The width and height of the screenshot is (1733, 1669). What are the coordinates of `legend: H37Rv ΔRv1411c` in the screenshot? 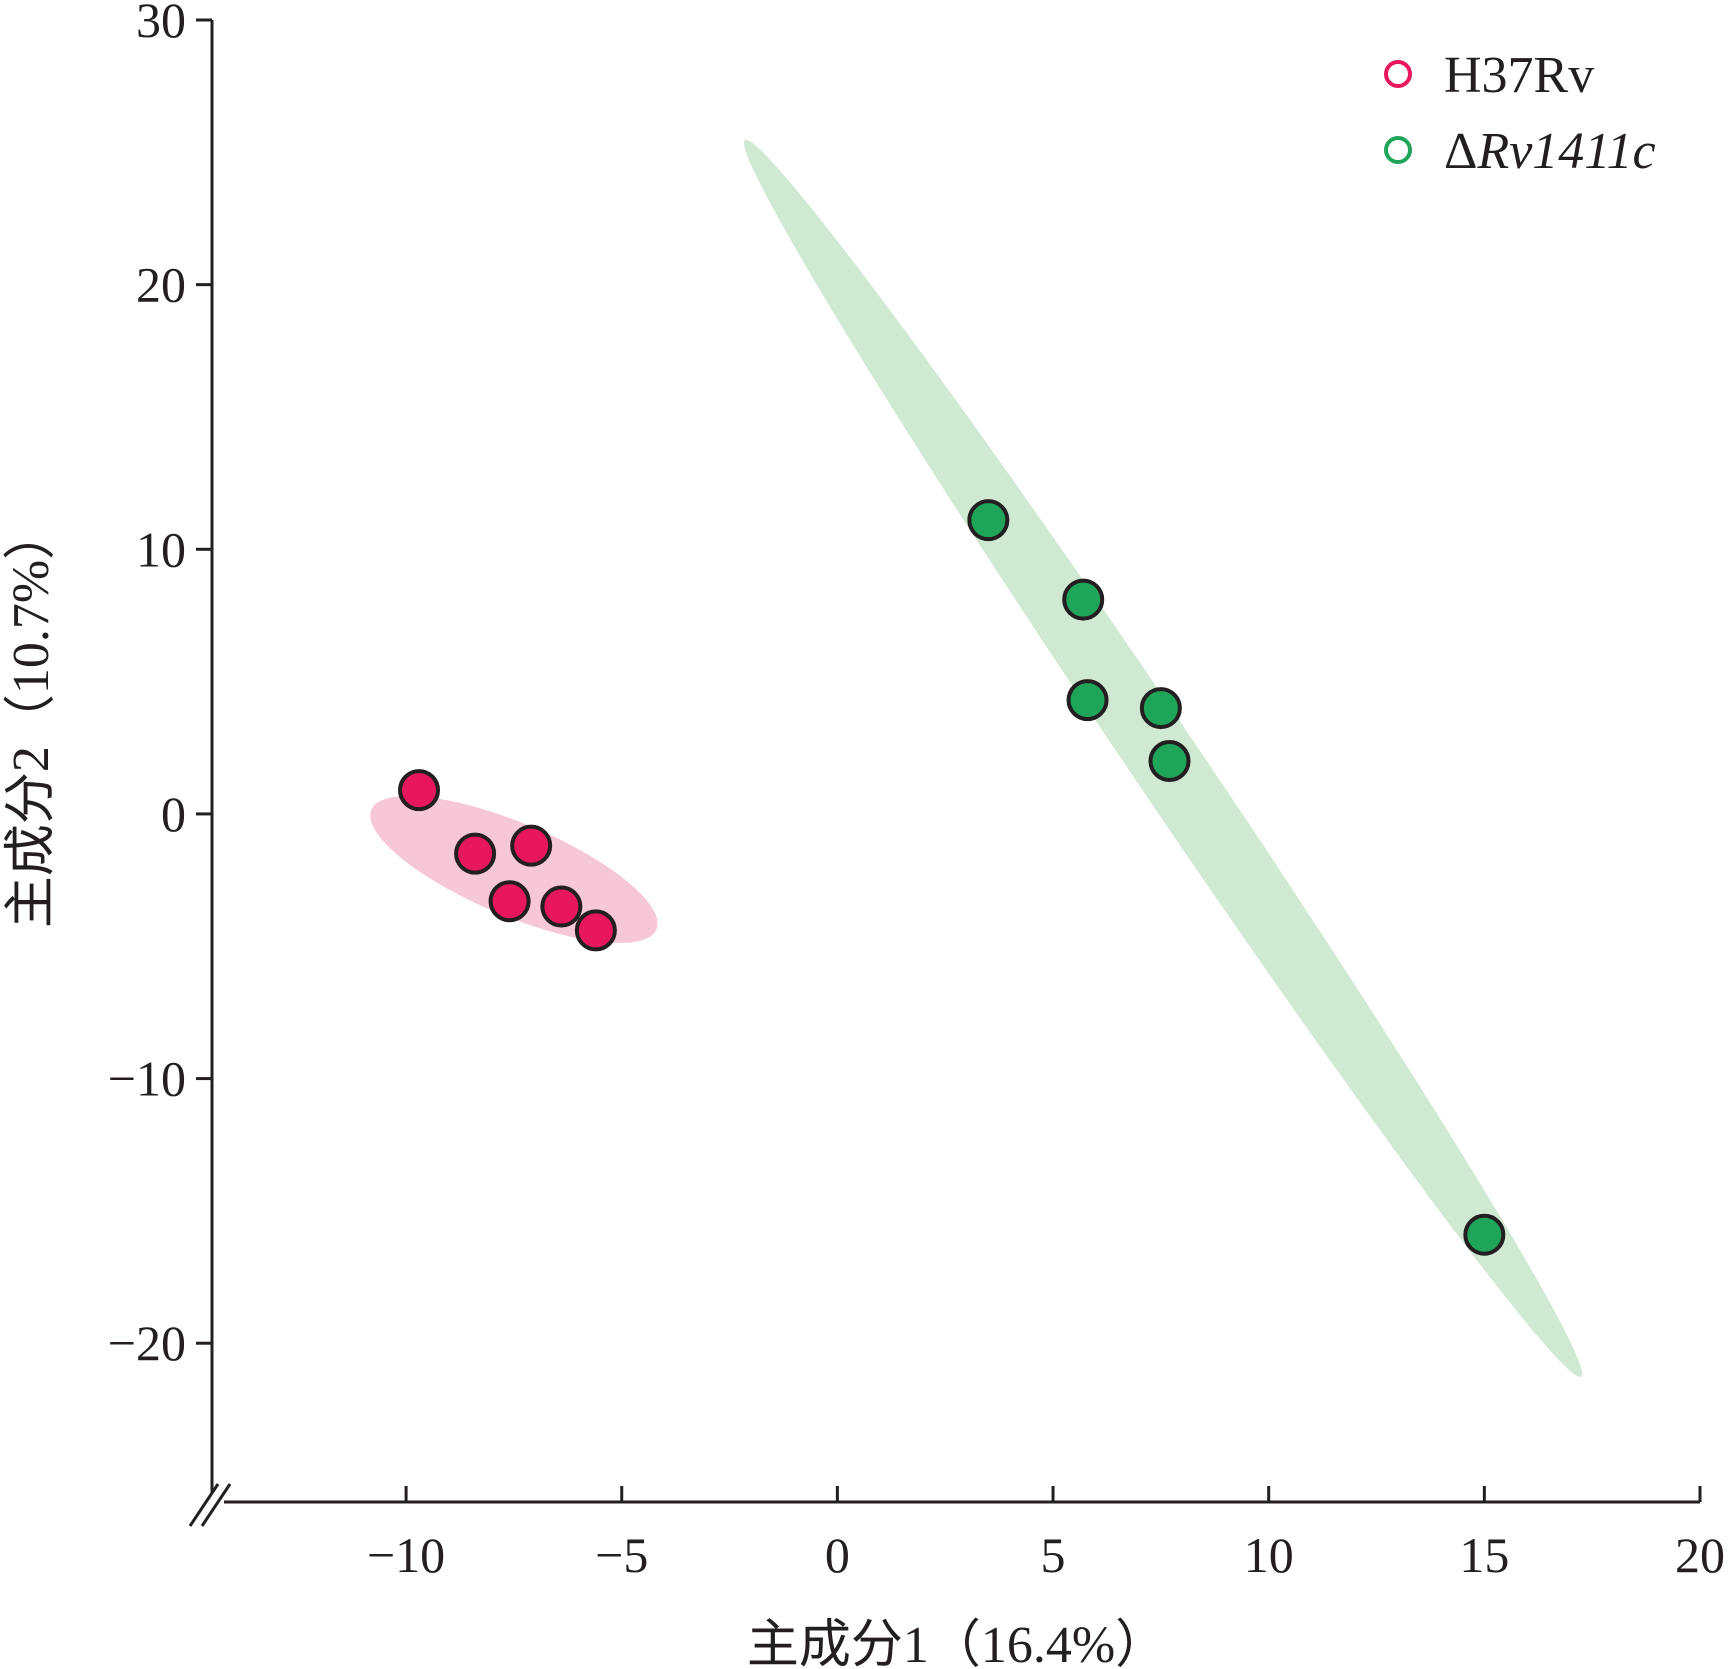 It's located at (1520, 113).